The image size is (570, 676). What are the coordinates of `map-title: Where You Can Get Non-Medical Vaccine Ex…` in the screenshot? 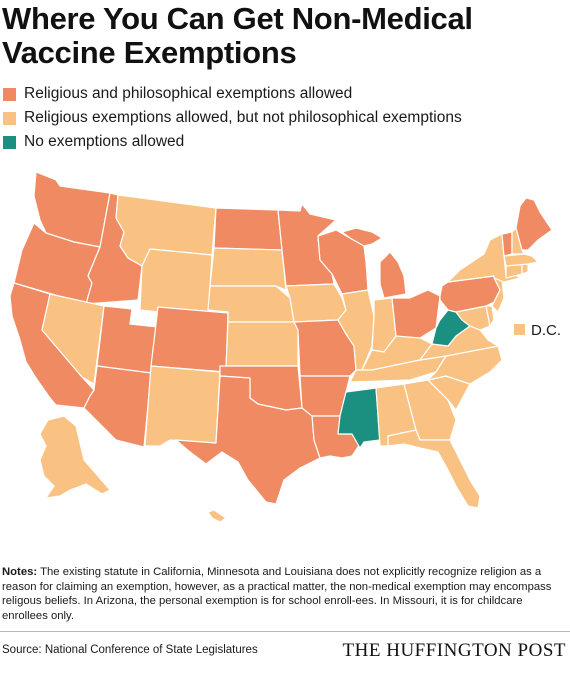 It's located at (237, 35).